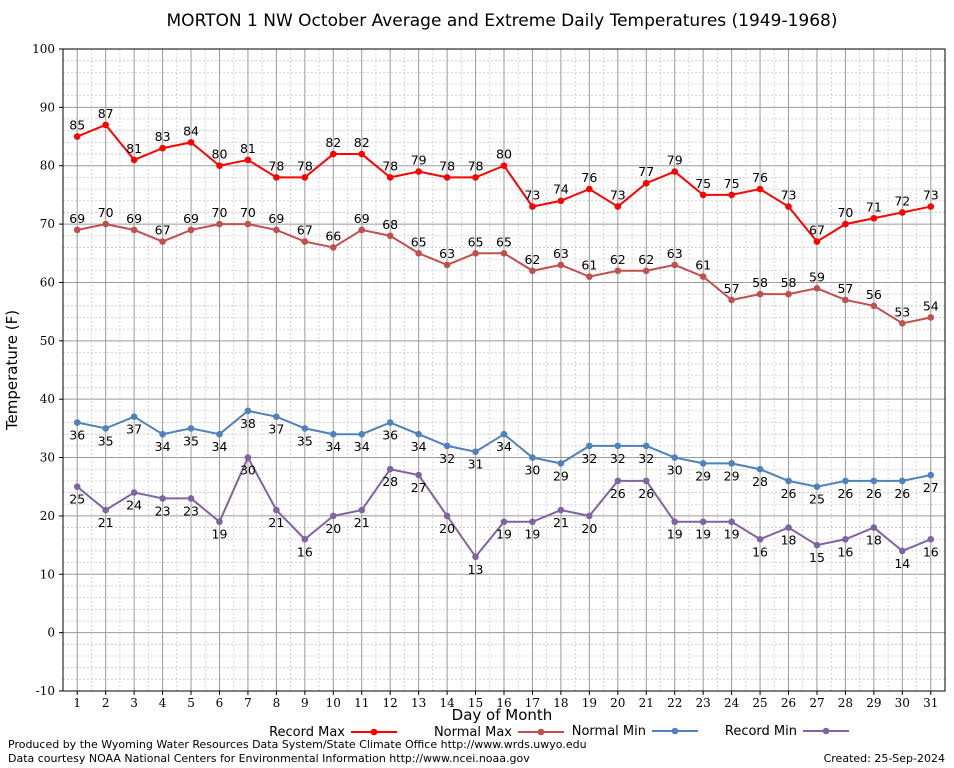  I want to click on data-label-record-min: 20, so click(589, 528).